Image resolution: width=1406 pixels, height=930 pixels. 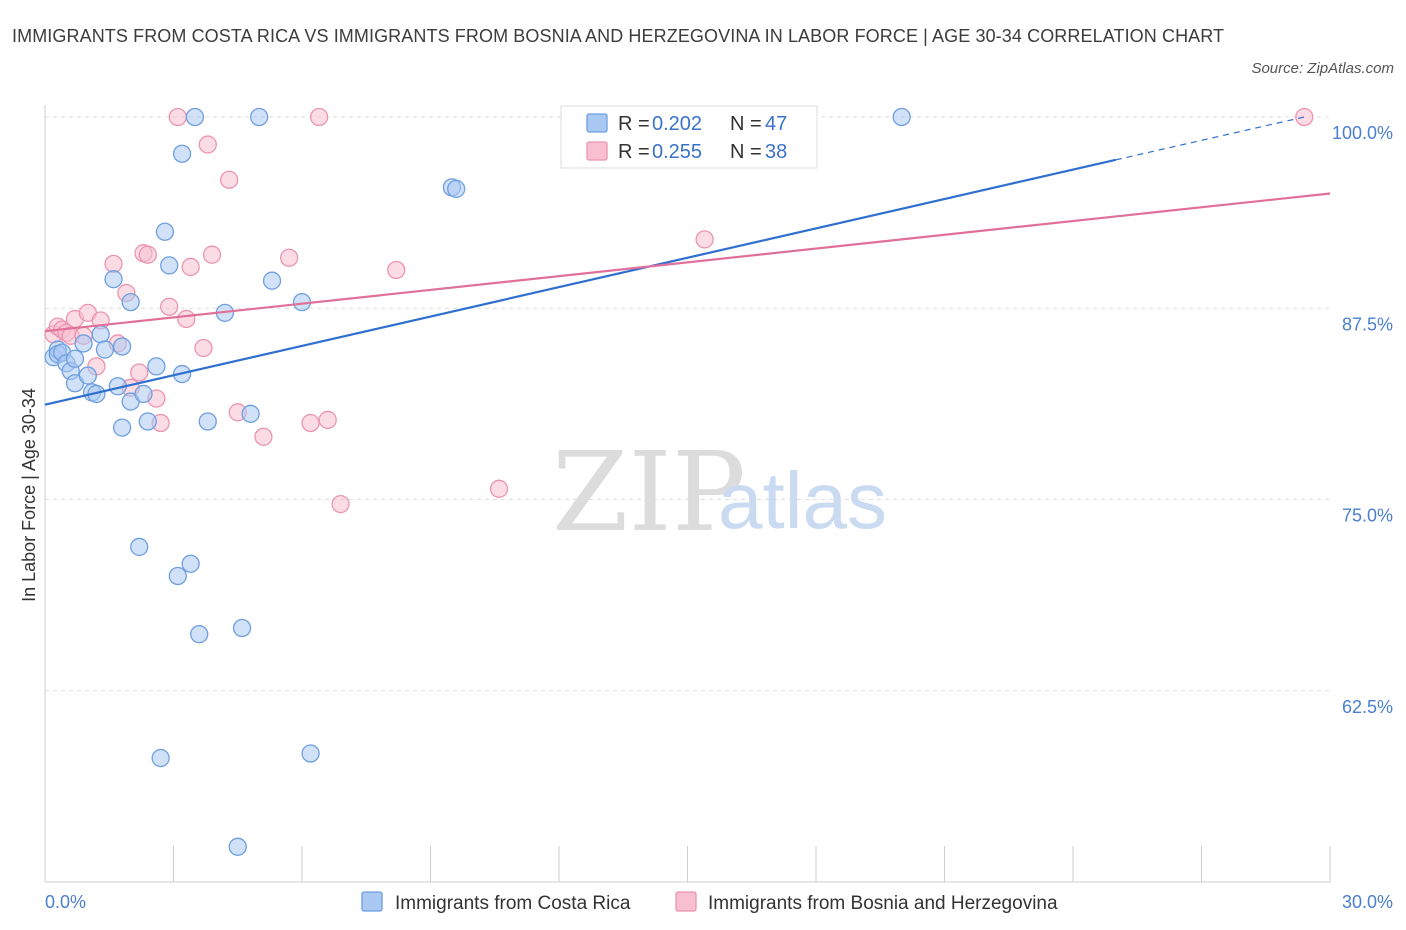 What do you see at coordinates (649, 492) in the screenshot?
I see `watermark-zip: ZIP` at bounding box center [649, 492].